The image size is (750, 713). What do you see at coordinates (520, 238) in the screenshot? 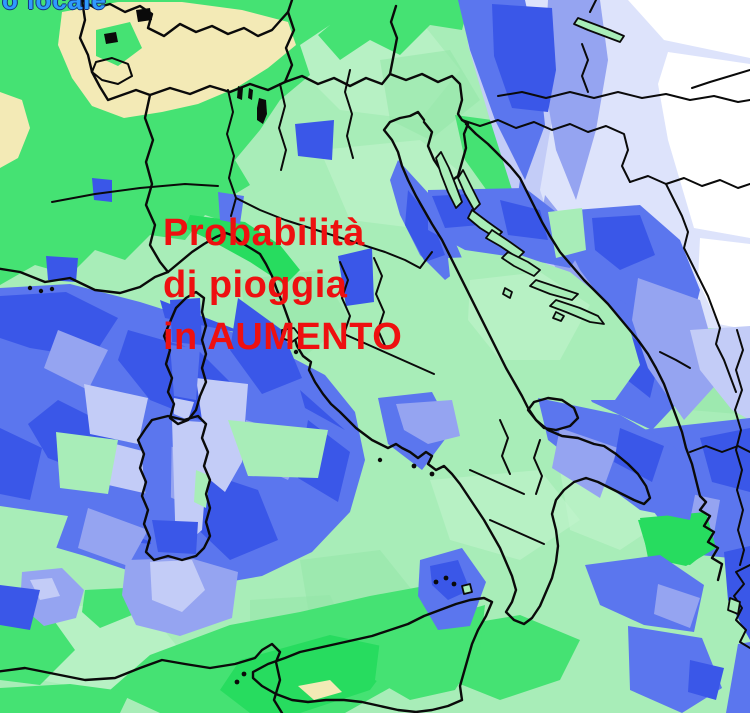
I see `croatian-islands` at bounding box center [520, 238].